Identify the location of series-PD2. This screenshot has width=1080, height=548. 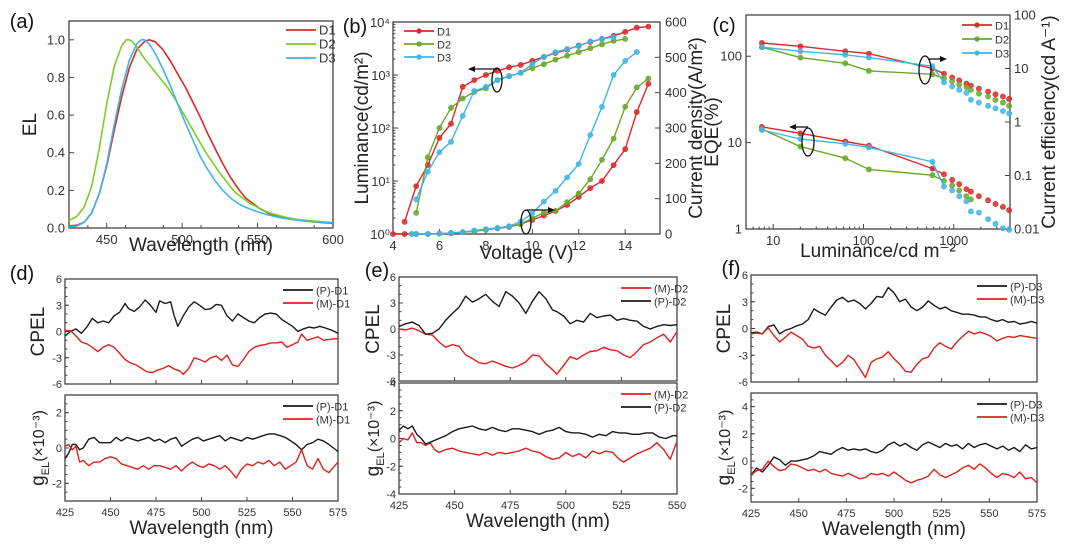
(538, 313).